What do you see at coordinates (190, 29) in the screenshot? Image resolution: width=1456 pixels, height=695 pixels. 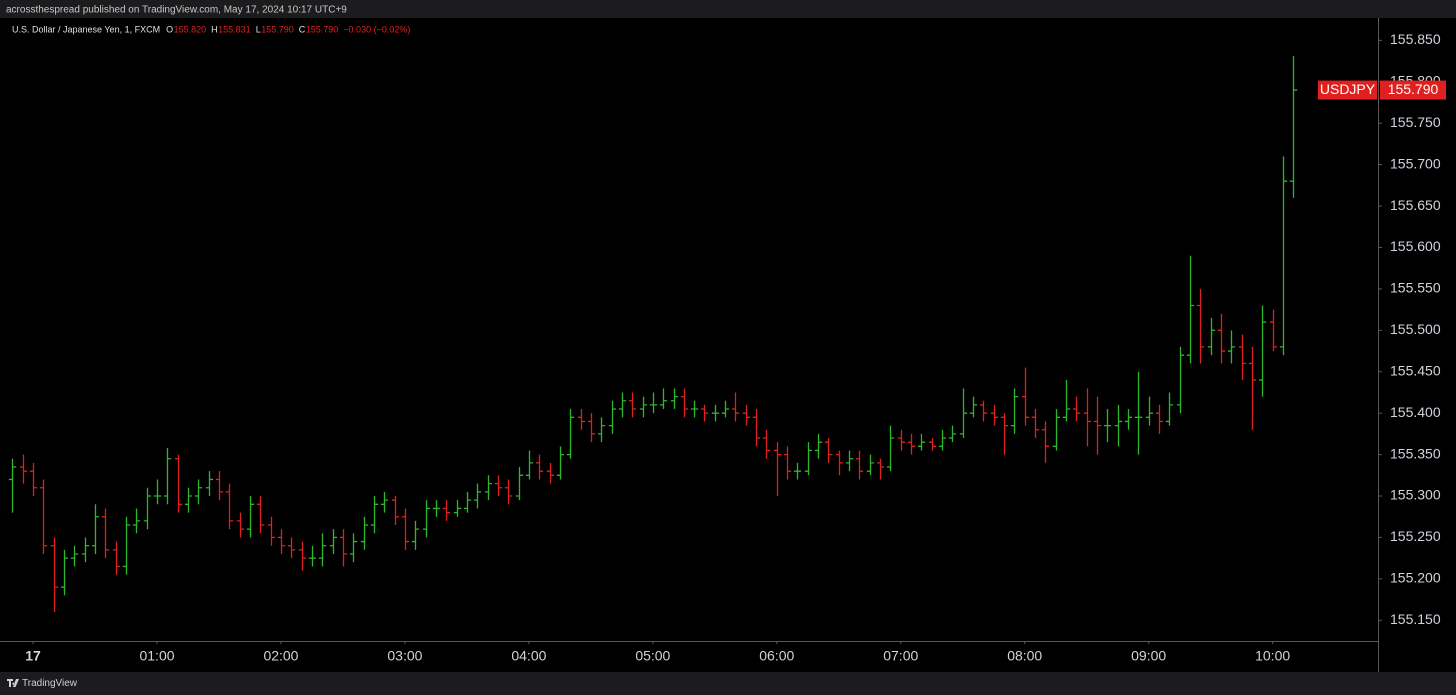 I see `legend-value: 155.820` at bounding box center [190, 29].